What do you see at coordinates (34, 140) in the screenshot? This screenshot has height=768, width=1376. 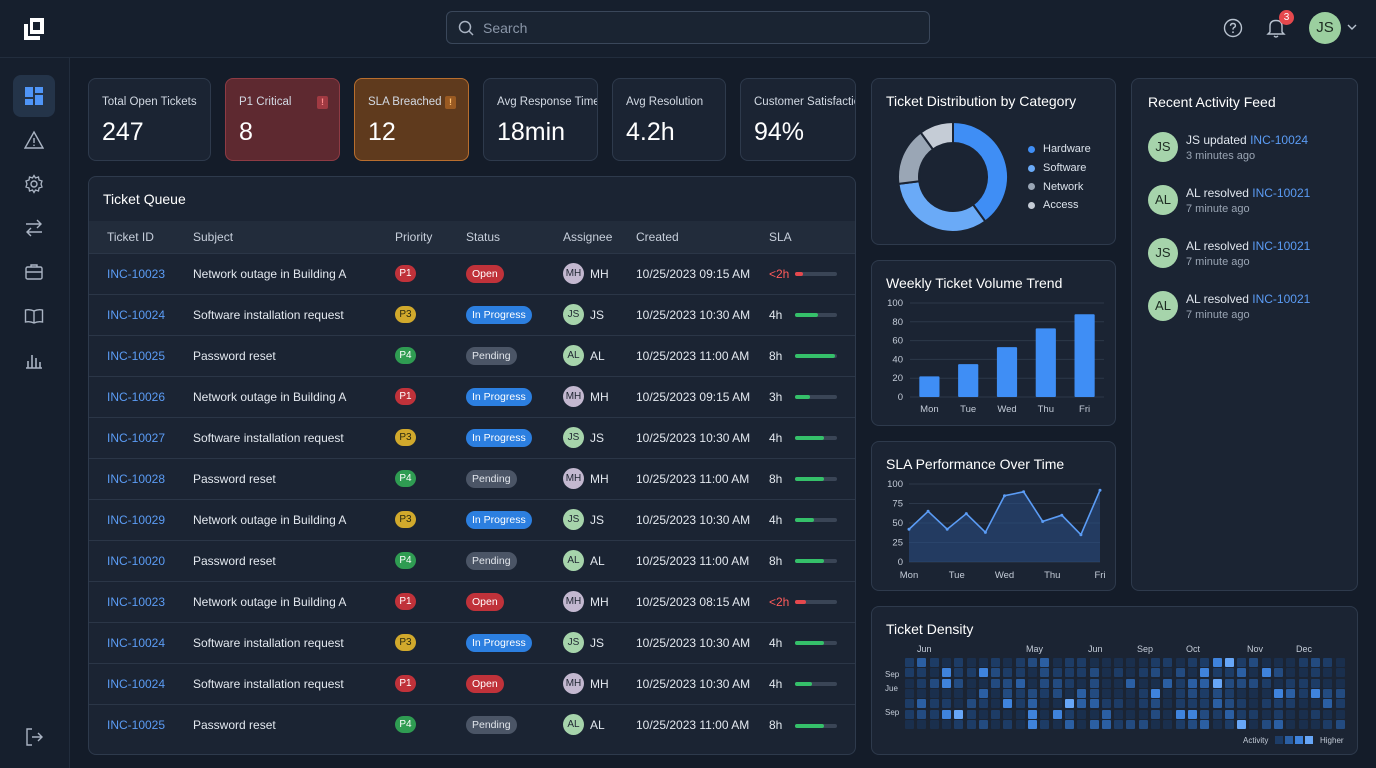 I see `nav-alerts` at bounding box center [34, 140].